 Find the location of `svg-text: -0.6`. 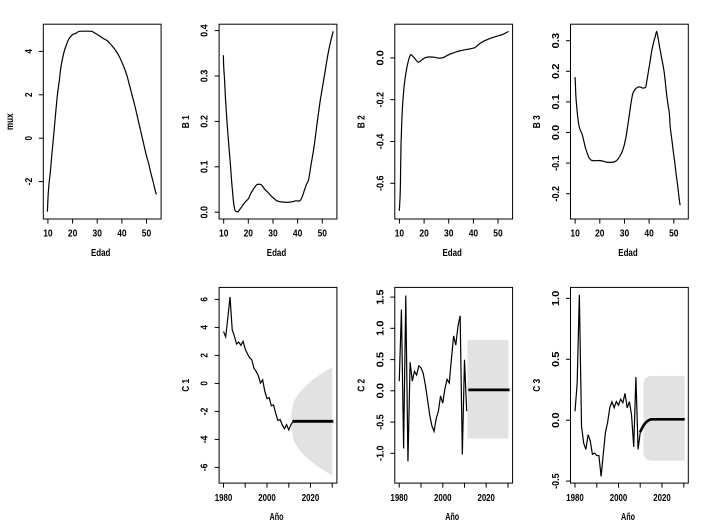

svg-text: -0.6 is located at coordinates (380, 183).